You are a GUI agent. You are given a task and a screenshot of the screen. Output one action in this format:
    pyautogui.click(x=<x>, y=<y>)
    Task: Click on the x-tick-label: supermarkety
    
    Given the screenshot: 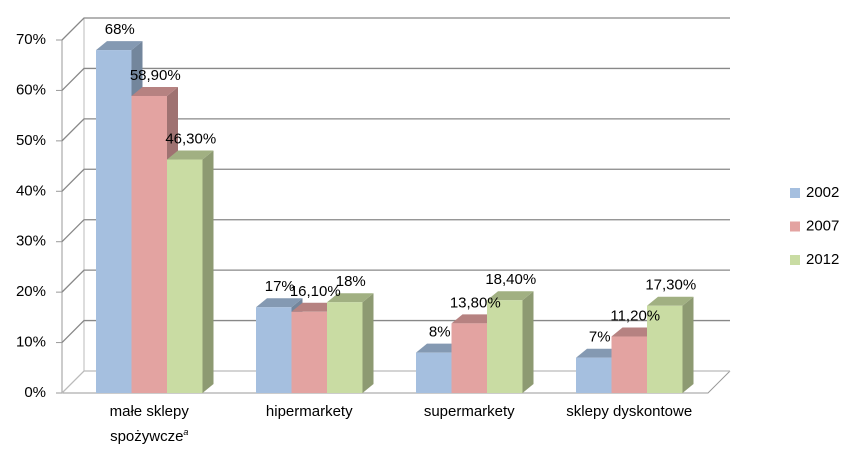 What is the action you would take?
    pyautogui.click(x=469, y=411)
    